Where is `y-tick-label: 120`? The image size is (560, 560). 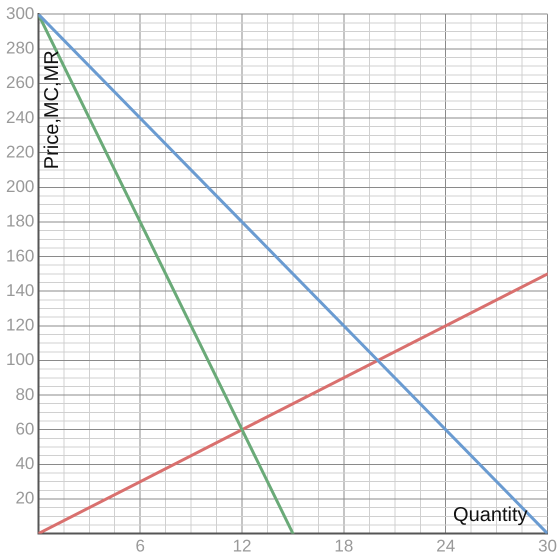 y-tick-label: 120 is located at coordinates (20, 325).